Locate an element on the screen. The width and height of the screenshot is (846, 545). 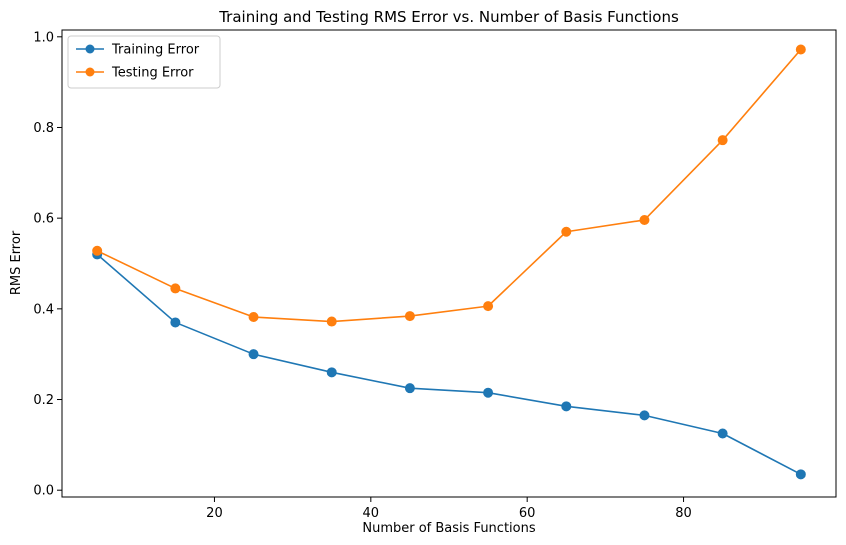
x-axis-label: Number of Basis Functions is located at coordinates (448, 528).